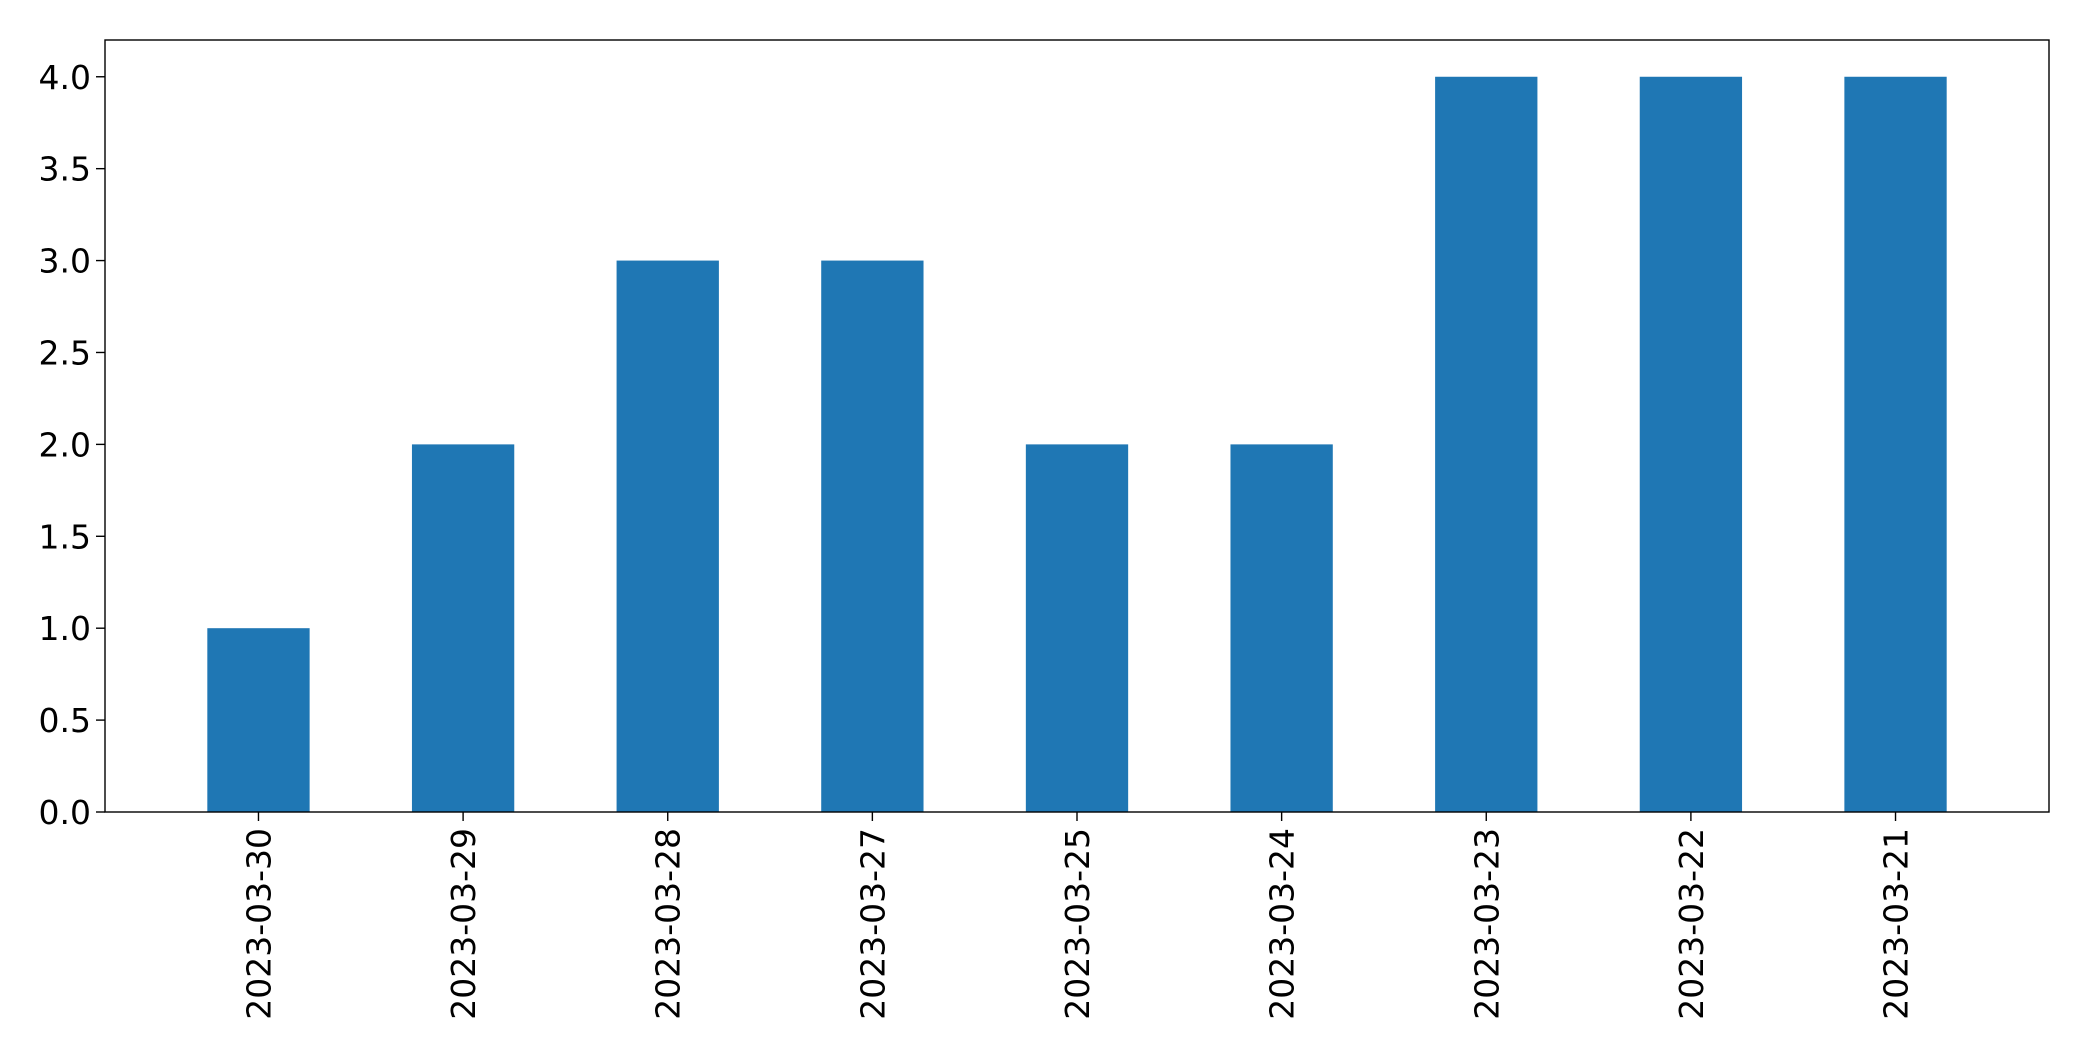 The height and width of the screenshot is (1061, 2082). Describe the element at coordinates (463, 924) in the screenshot. I see `x-tick-label: 2023-03-29` at that location.